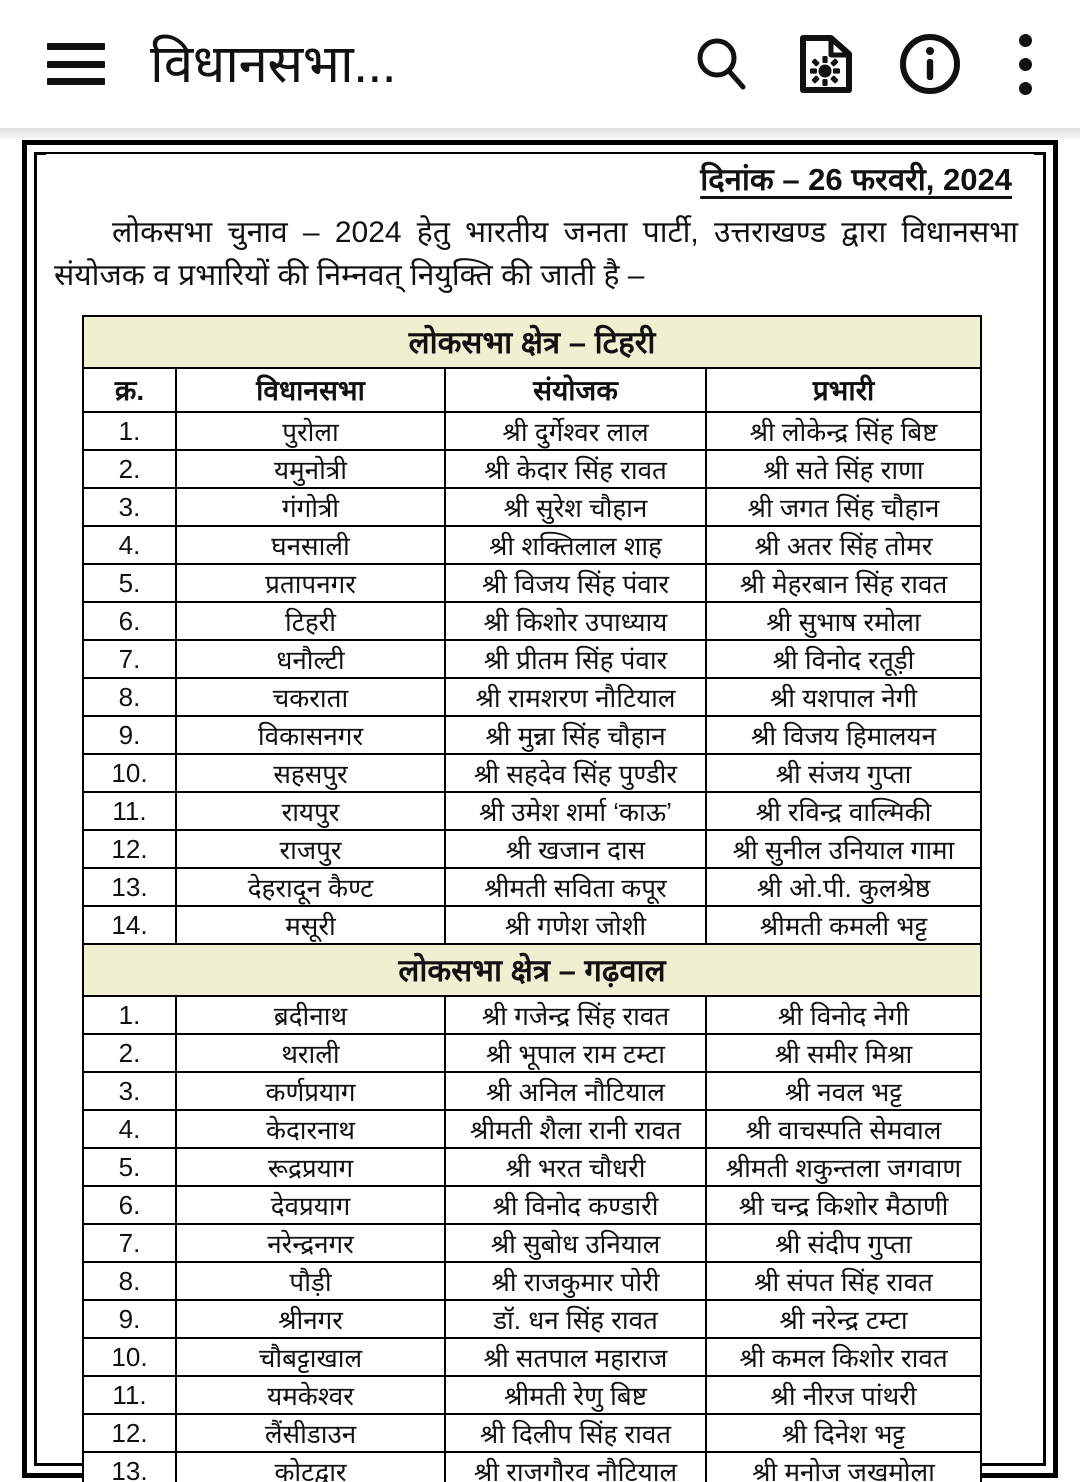 The width and height of the screenshot is (1080, 1482). I want to click on column-header-row: क्र. विधानसभा संयोजक प्रभारी, so click(532, 390).